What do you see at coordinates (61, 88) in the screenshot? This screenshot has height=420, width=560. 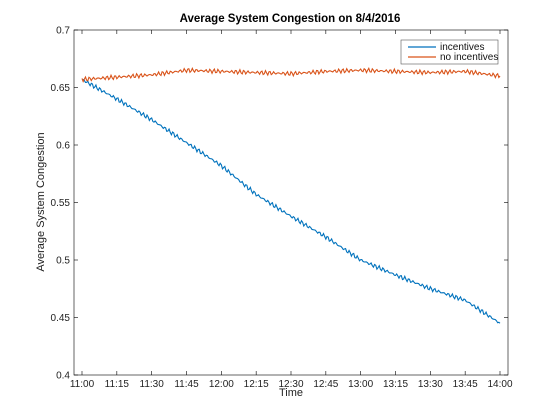 I see `y-tick-label: 0.65` at bounding box center [61, 88].